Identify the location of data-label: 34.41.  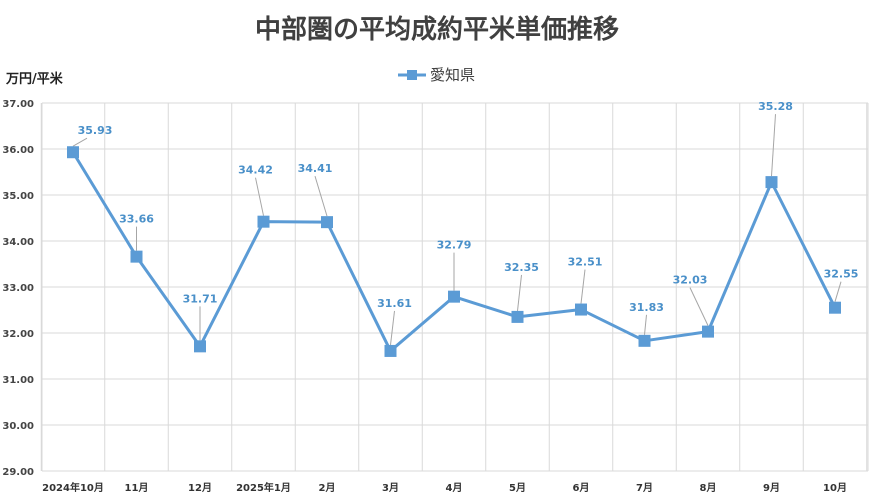
(315, 168).